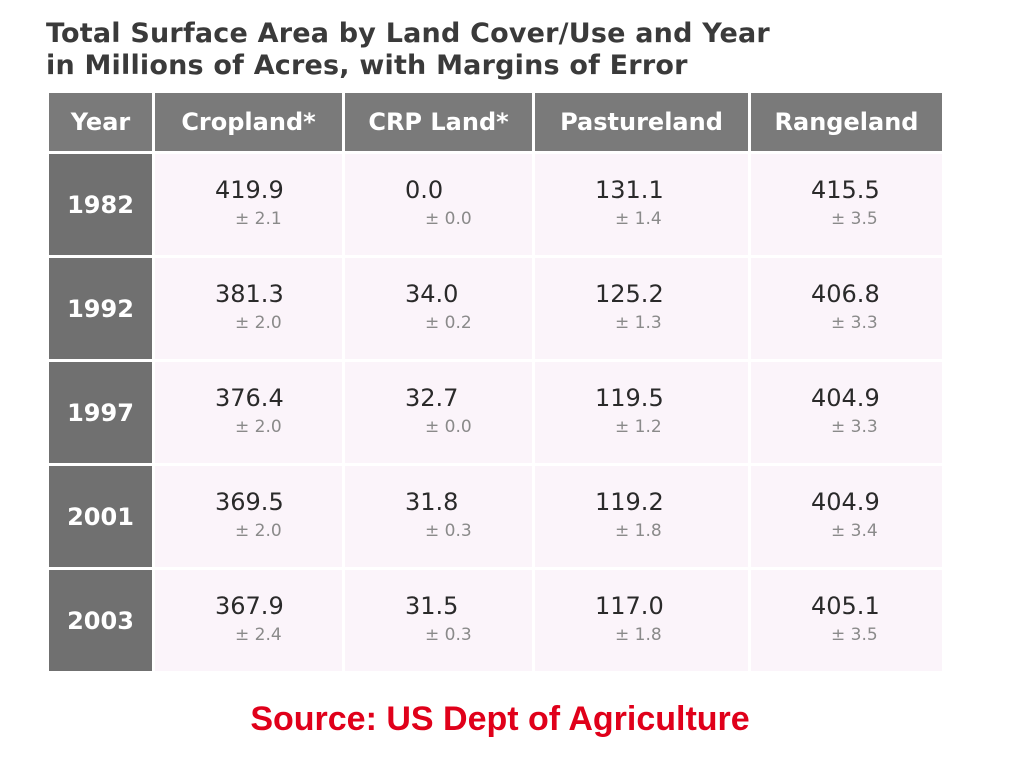 The width and height of the screenshot is (1024, 768). I want to click on year-cell: 2001, so click(100, 516).